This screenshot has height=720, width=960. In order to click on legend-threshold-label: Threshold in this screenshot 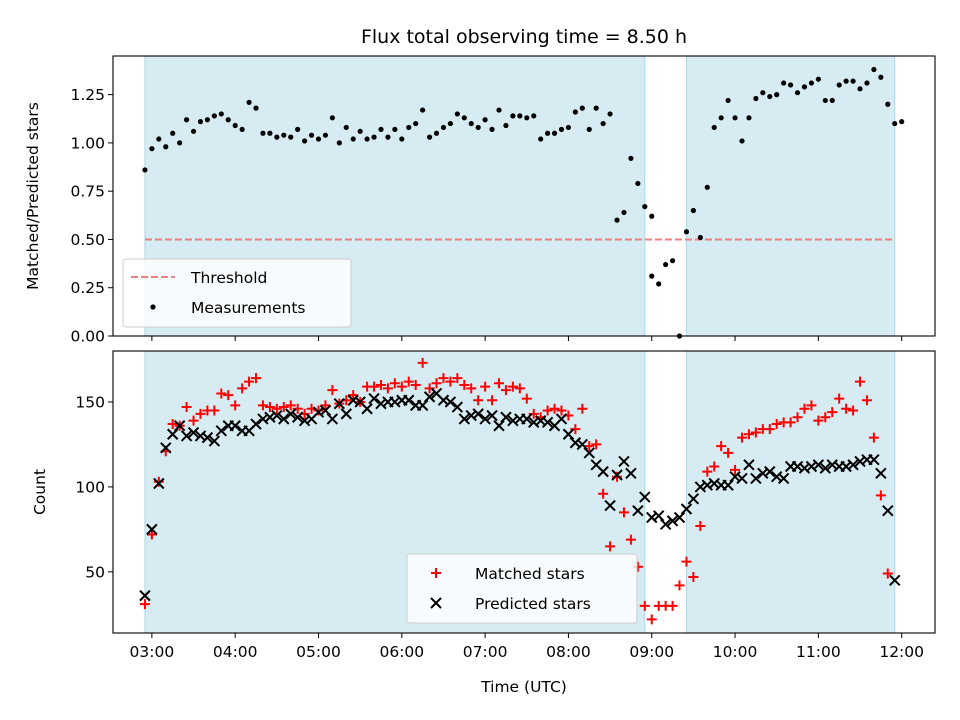, I will do `click(228, 278)`.